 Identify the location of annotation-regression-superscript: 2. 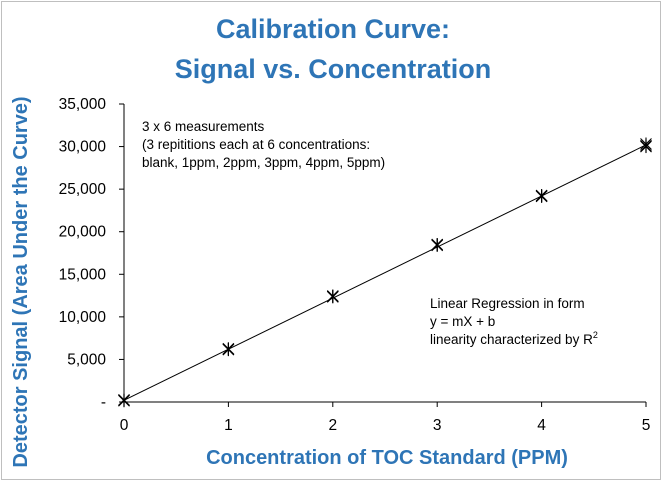
(595, 335).